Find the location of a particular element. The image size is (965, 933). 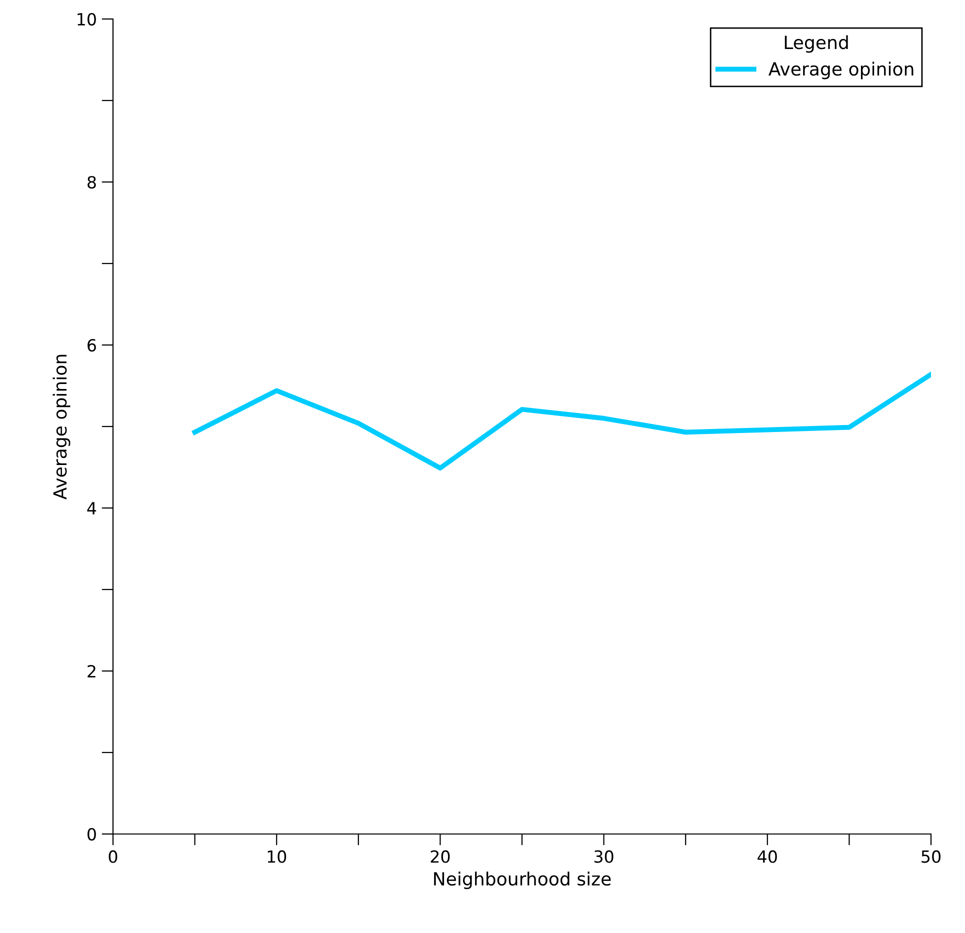

y-tick-label: 6 is located at coordinates (92, 345).